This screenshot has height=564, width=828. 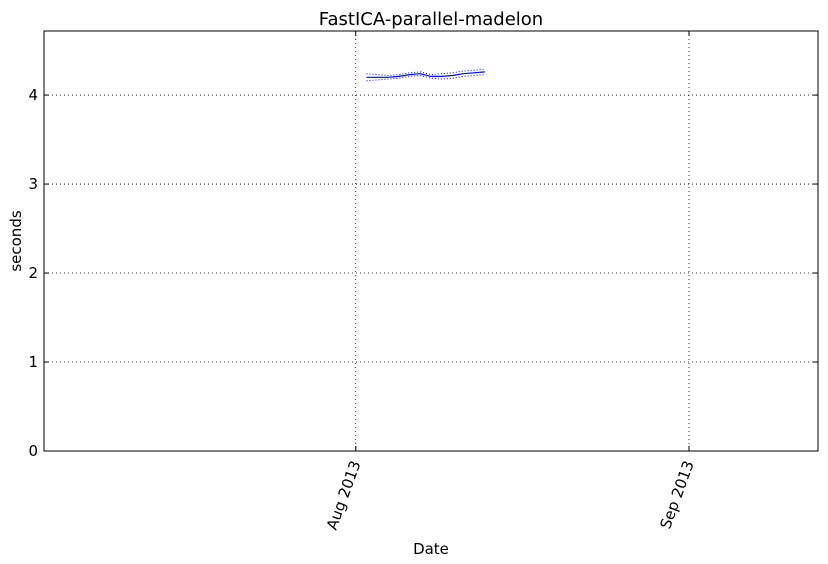 I want to click on chart-title: FastICA-parallel-madelon, so click(x=431, y=19).